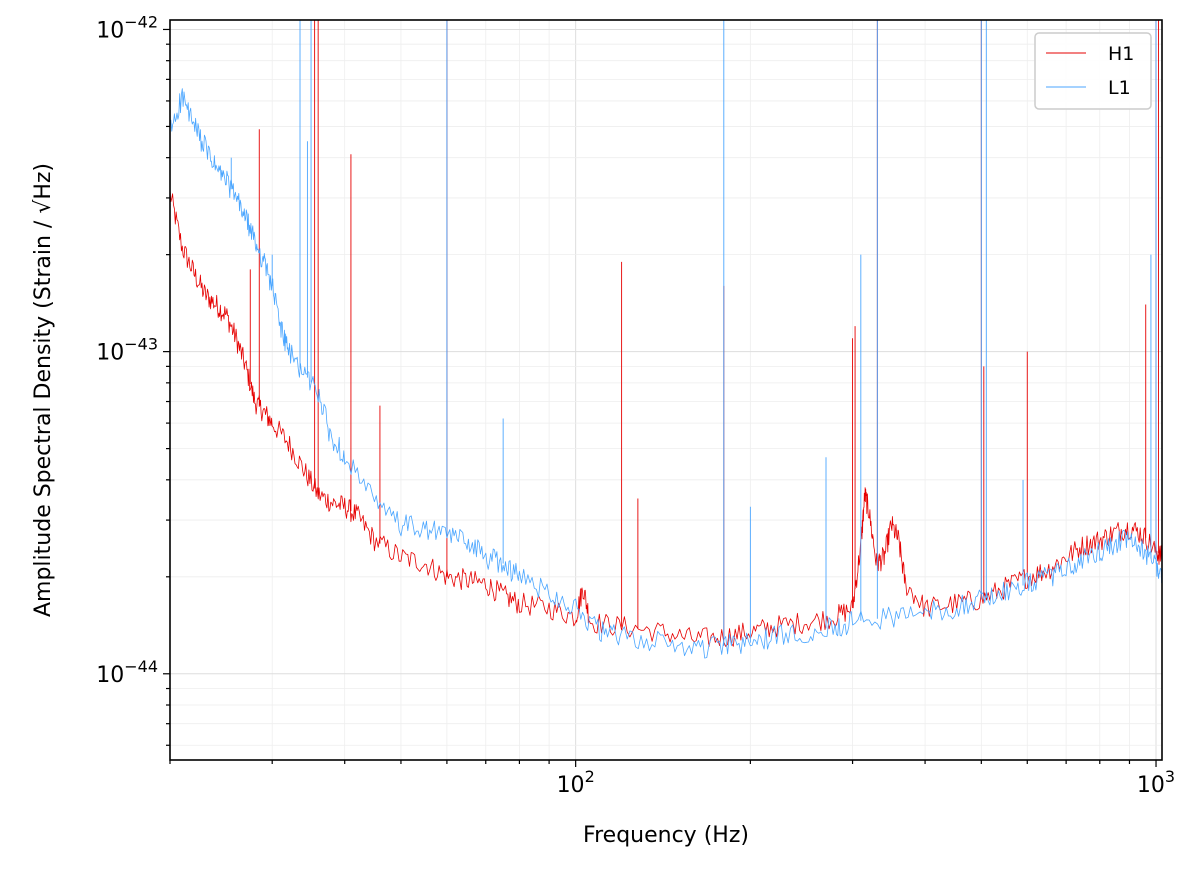  I want to click on legend: H1 L1, so click(1093, 71).